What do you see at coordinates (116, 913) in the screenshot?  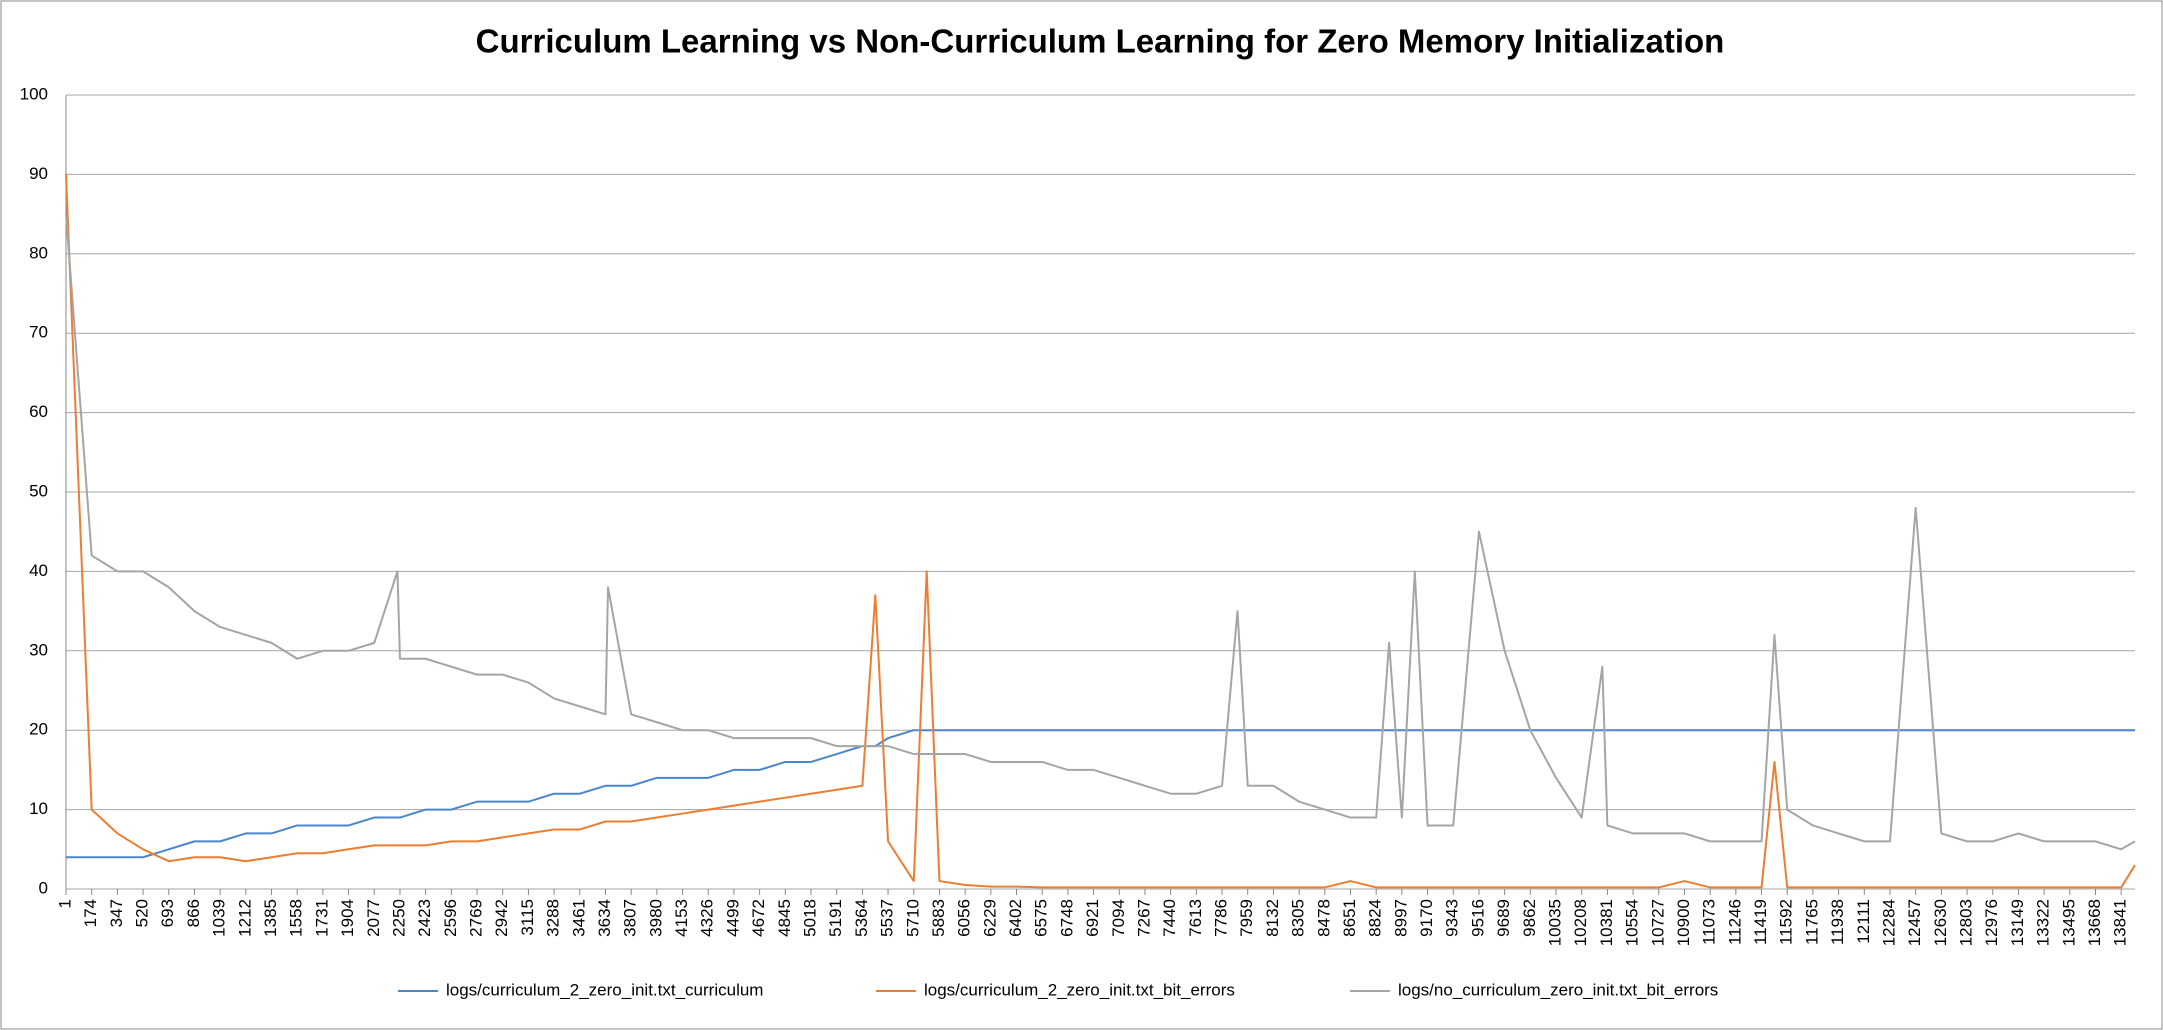 I see `x-tick-label: 347` at bounding box center [116, 913].